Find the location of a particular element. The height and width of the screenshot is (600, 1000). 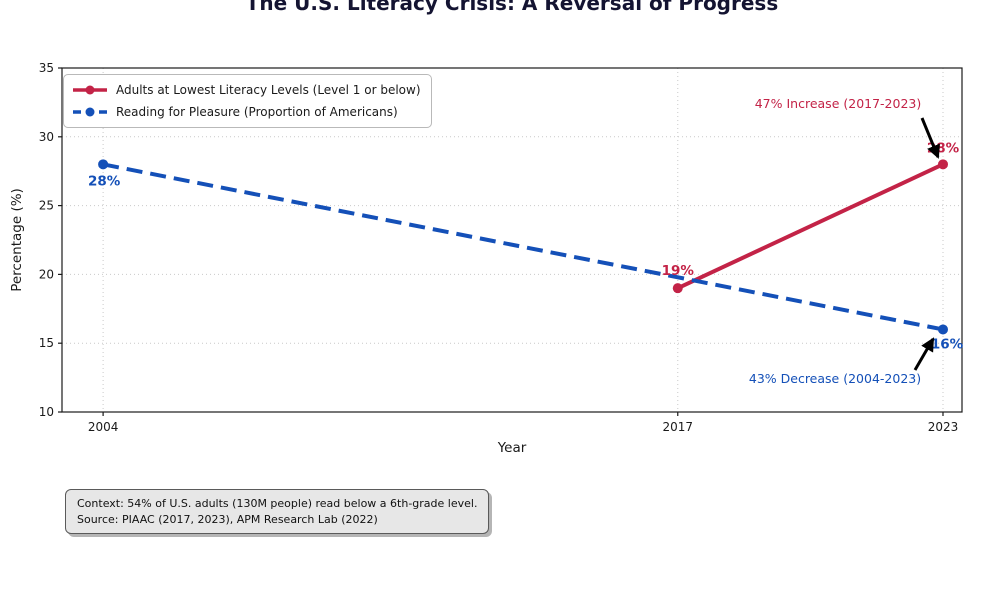

tick-label-y: 15 is located at coordinates (46, 343).